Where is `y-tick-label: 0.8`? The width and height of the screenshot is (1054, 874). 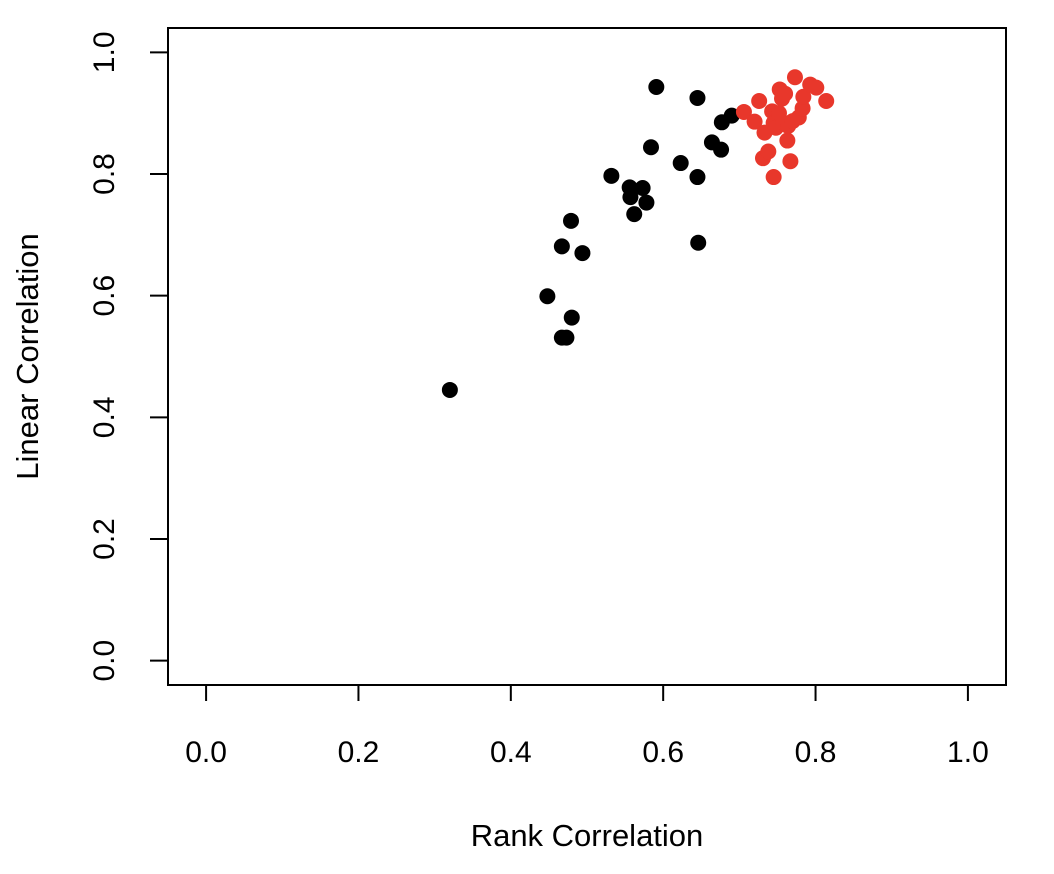
y-tick-label: 0.8 is located at coordinates (104, 174).